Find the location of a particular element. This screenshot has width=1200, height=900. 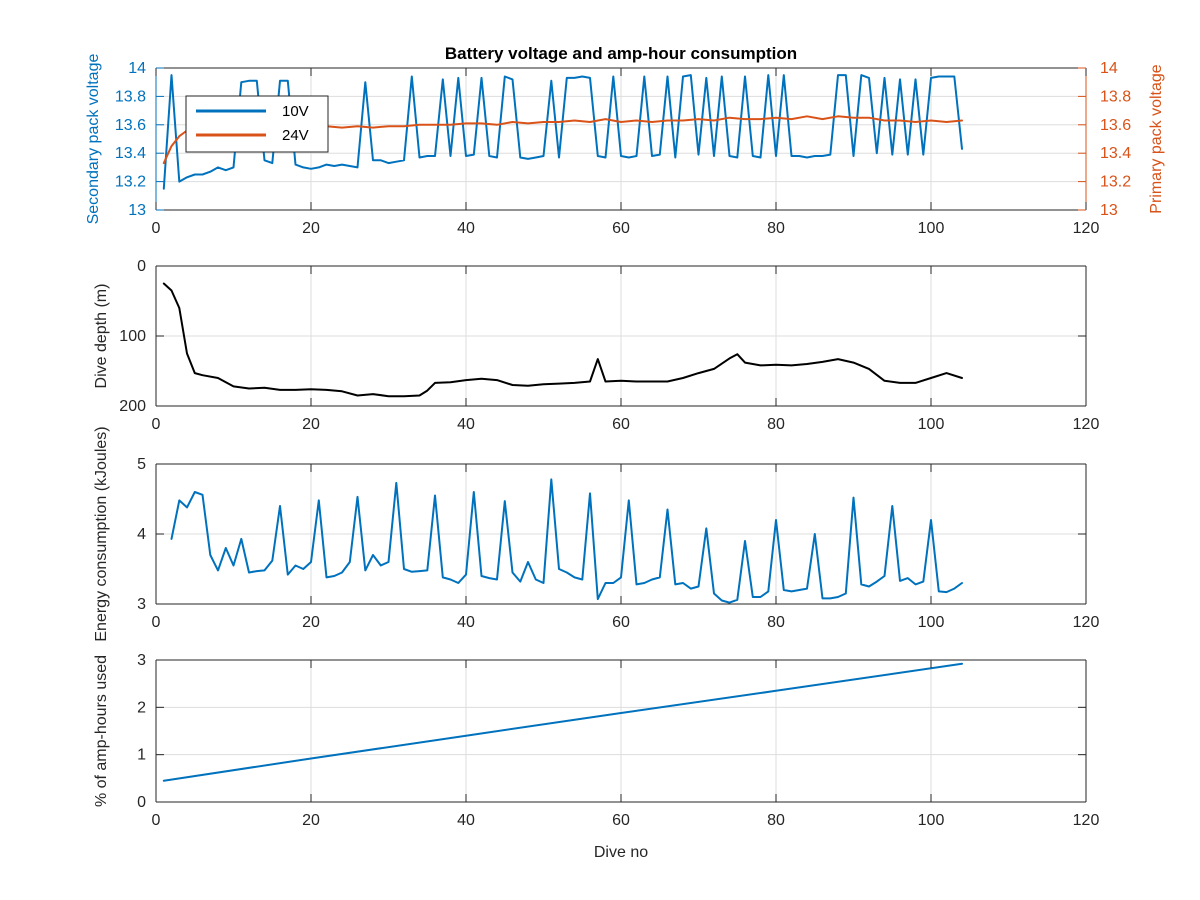

y-tick-label: 13.6 is located at coordinates (130, 125).